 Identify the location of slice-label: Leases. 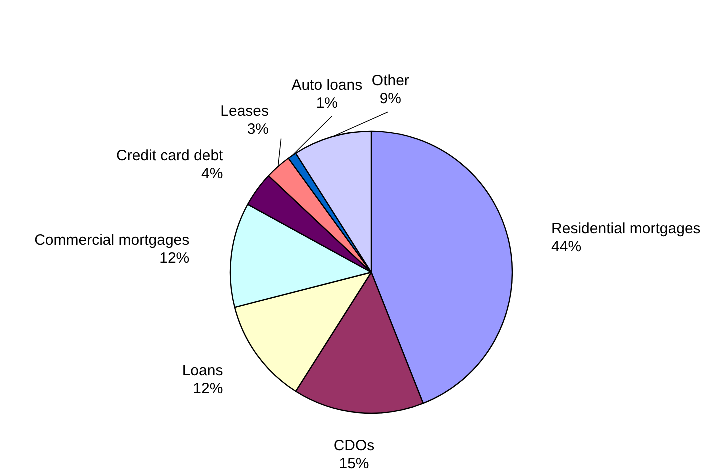
(245, 111).